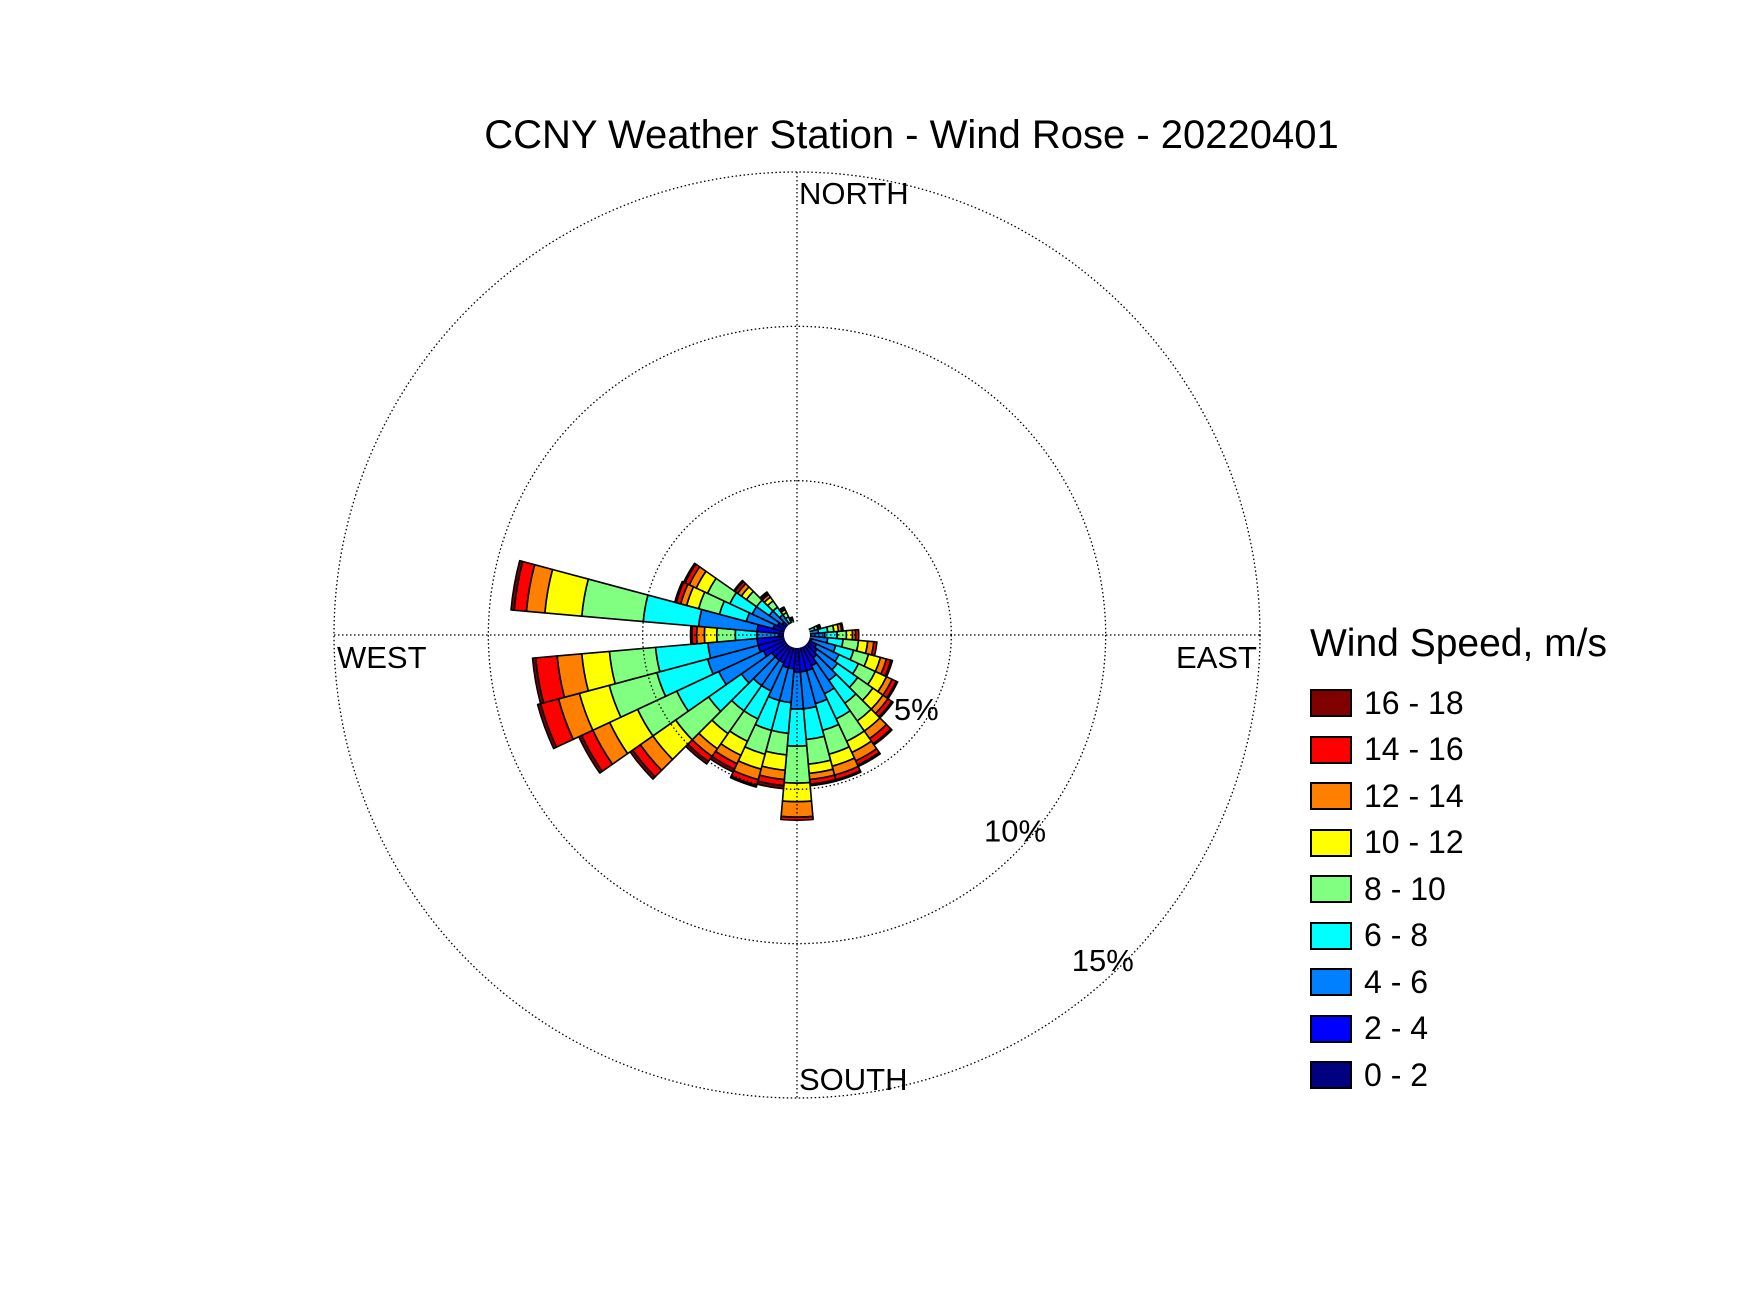  I want to click on legend-item: 0 - 2, so click(1458, 1075).